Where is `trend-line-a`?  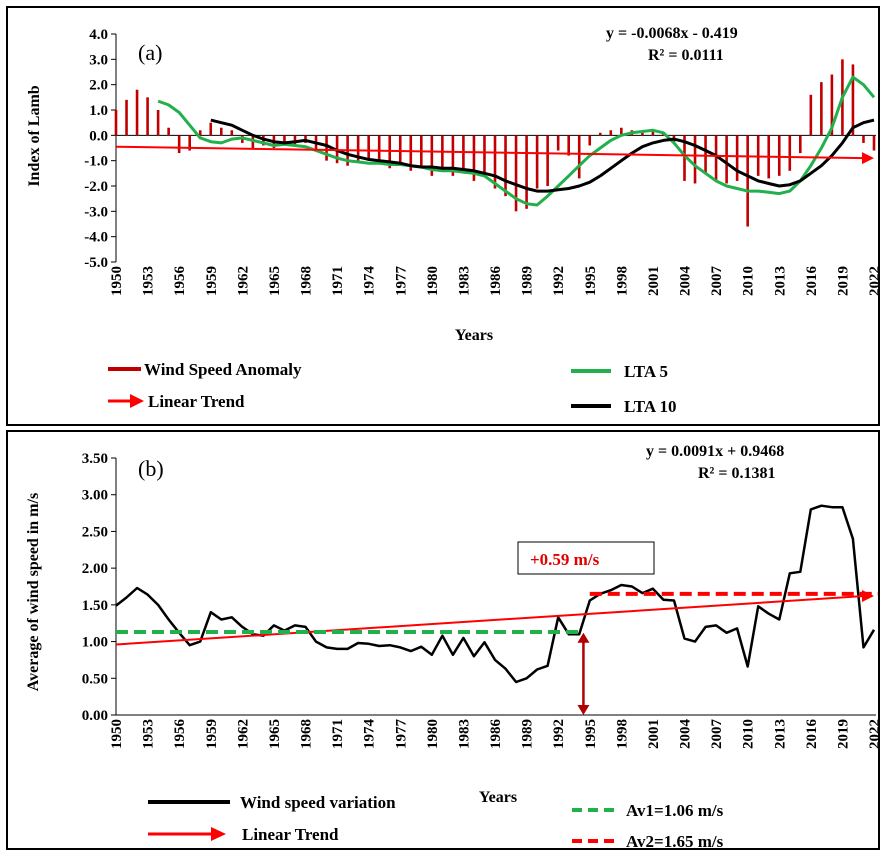 trend-line-a is located at coordinates (490, 152).